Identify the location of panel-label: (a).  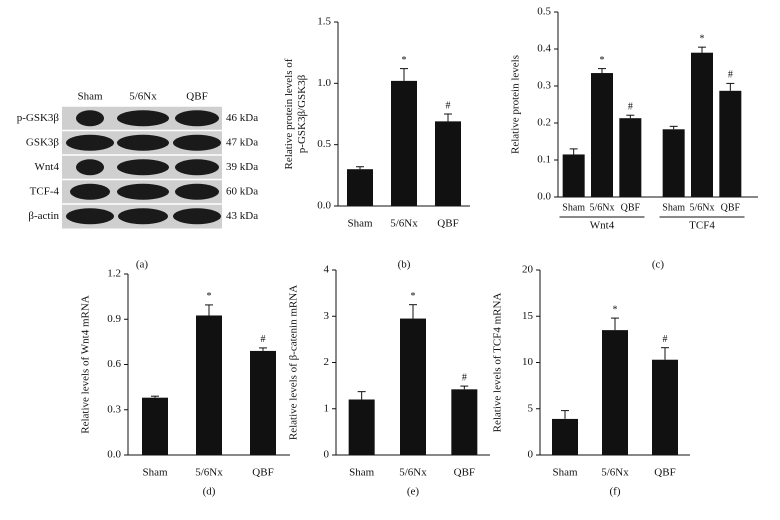
(142, 265).